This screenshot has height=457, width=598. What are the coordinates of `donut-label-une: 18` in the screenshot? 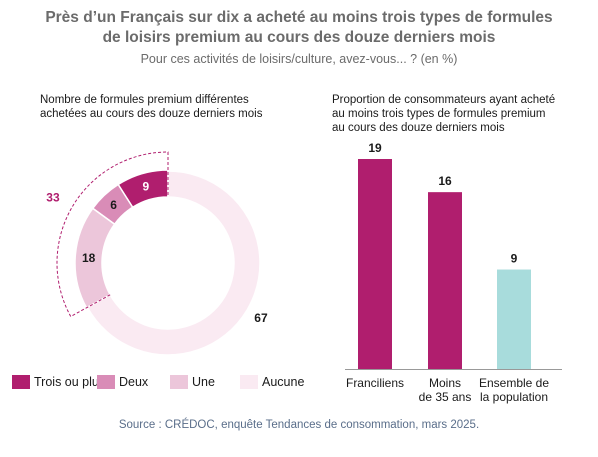 It's located at (89, 258).